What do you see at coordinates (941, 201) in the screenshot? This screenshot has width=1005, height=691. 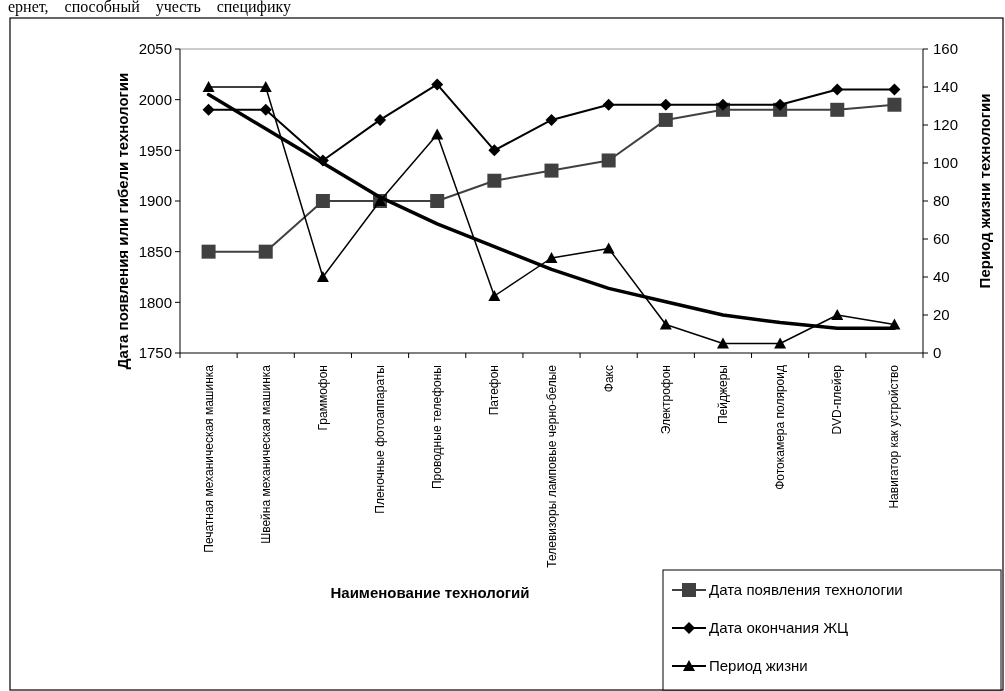 I see `y2-tick-label: 80` at bounding box center [941, 201].